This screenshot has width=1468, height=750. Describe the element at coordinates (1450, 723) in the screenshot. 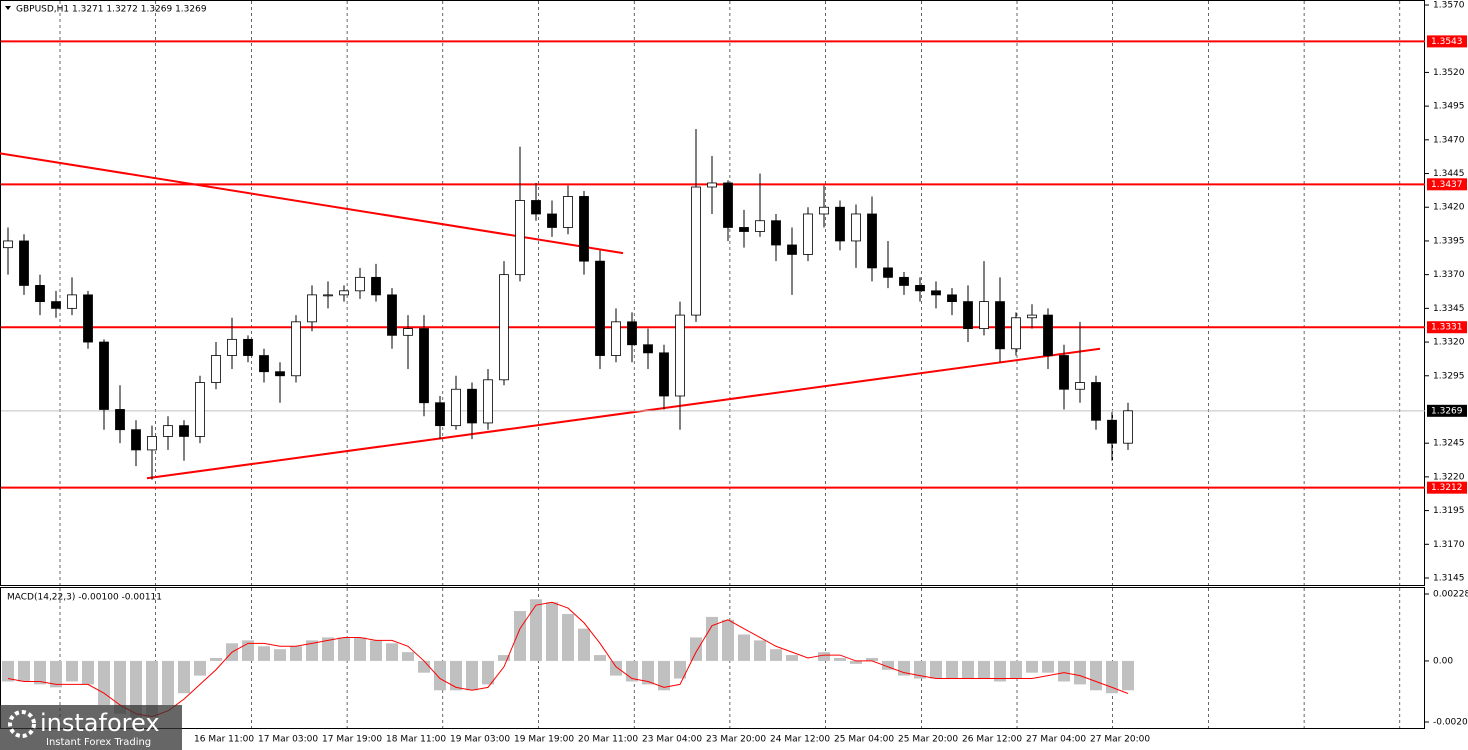

I see `y-tick-label: -0.00208` at that location.